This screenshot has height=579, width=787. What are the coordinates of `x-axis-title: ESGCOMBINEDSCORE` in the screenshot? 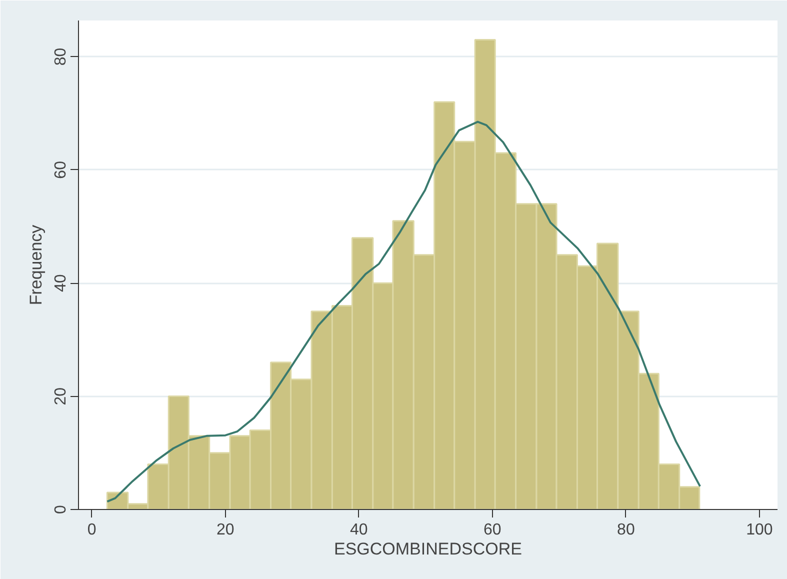 It's located at (428, 549).